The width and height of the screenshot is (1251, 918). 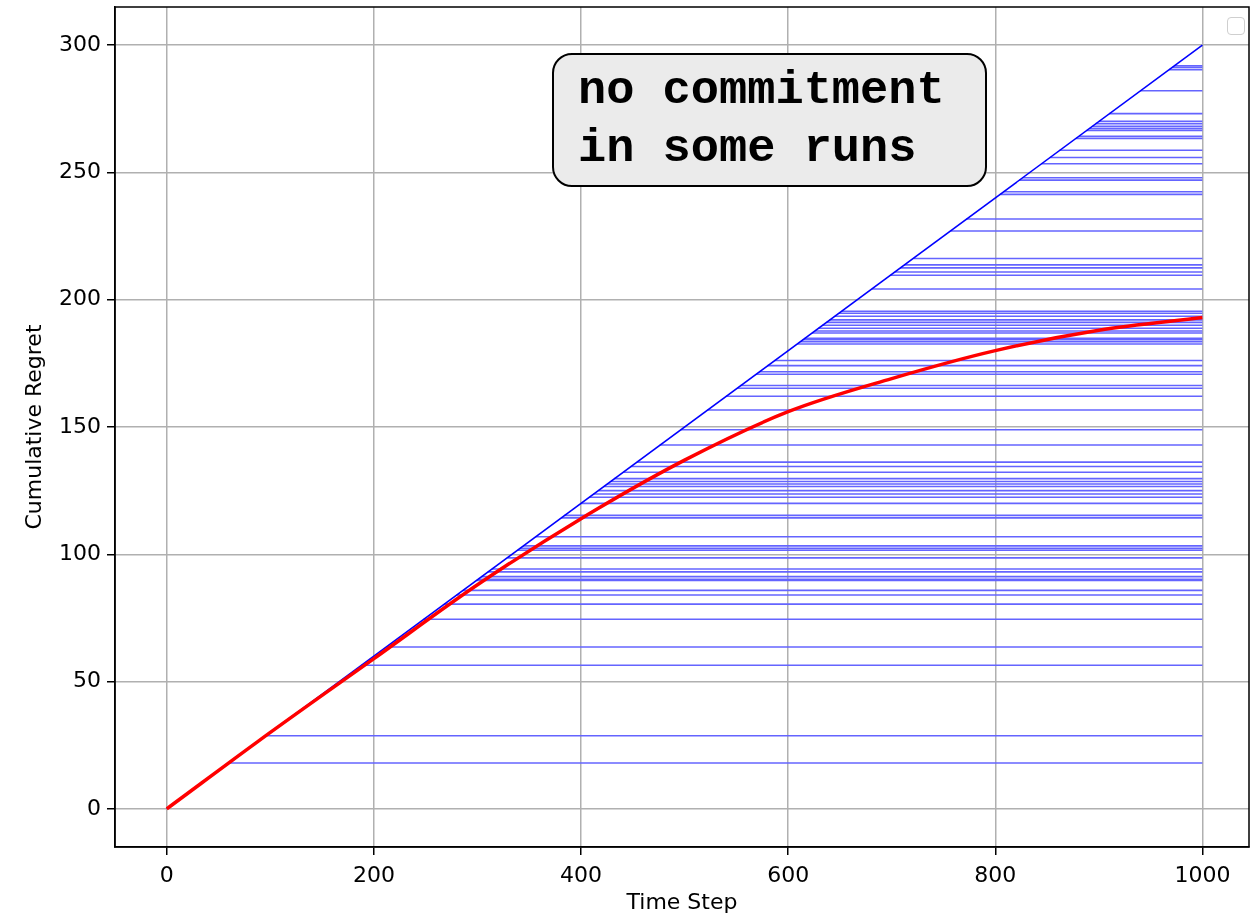 I want to click on x-tick-label: 0, so click(x=166, y=874).